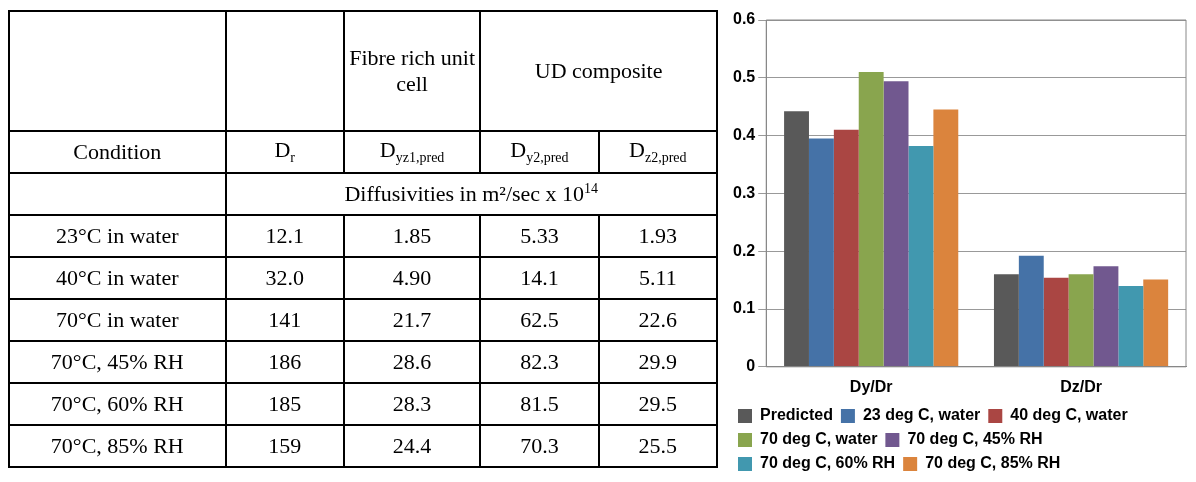  I want to click on x-tick-label: D$_{z2,pred}$, so click(657, 152).